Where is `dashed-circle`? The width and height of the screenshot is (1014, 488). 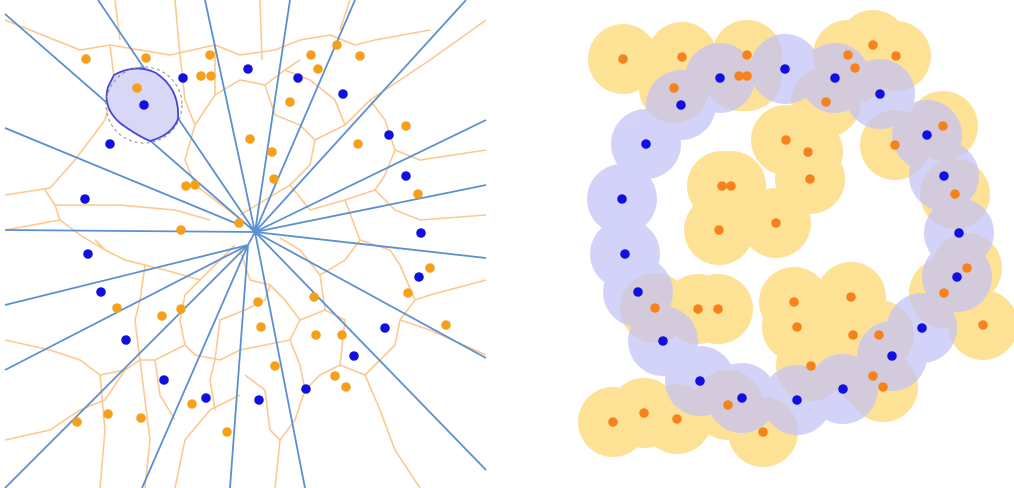
dashed-circle is located at coordinates (144, 105).